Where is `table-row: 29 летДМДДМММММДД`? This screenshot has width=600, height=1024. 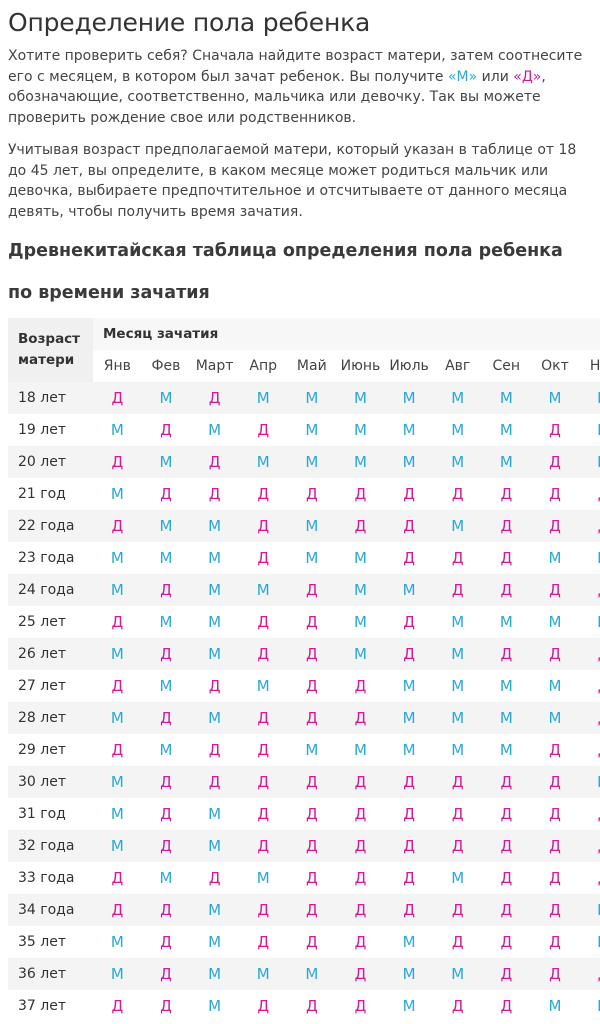
table-row: 29 летДМДДМММММДД is located at coordinates (304, 750).